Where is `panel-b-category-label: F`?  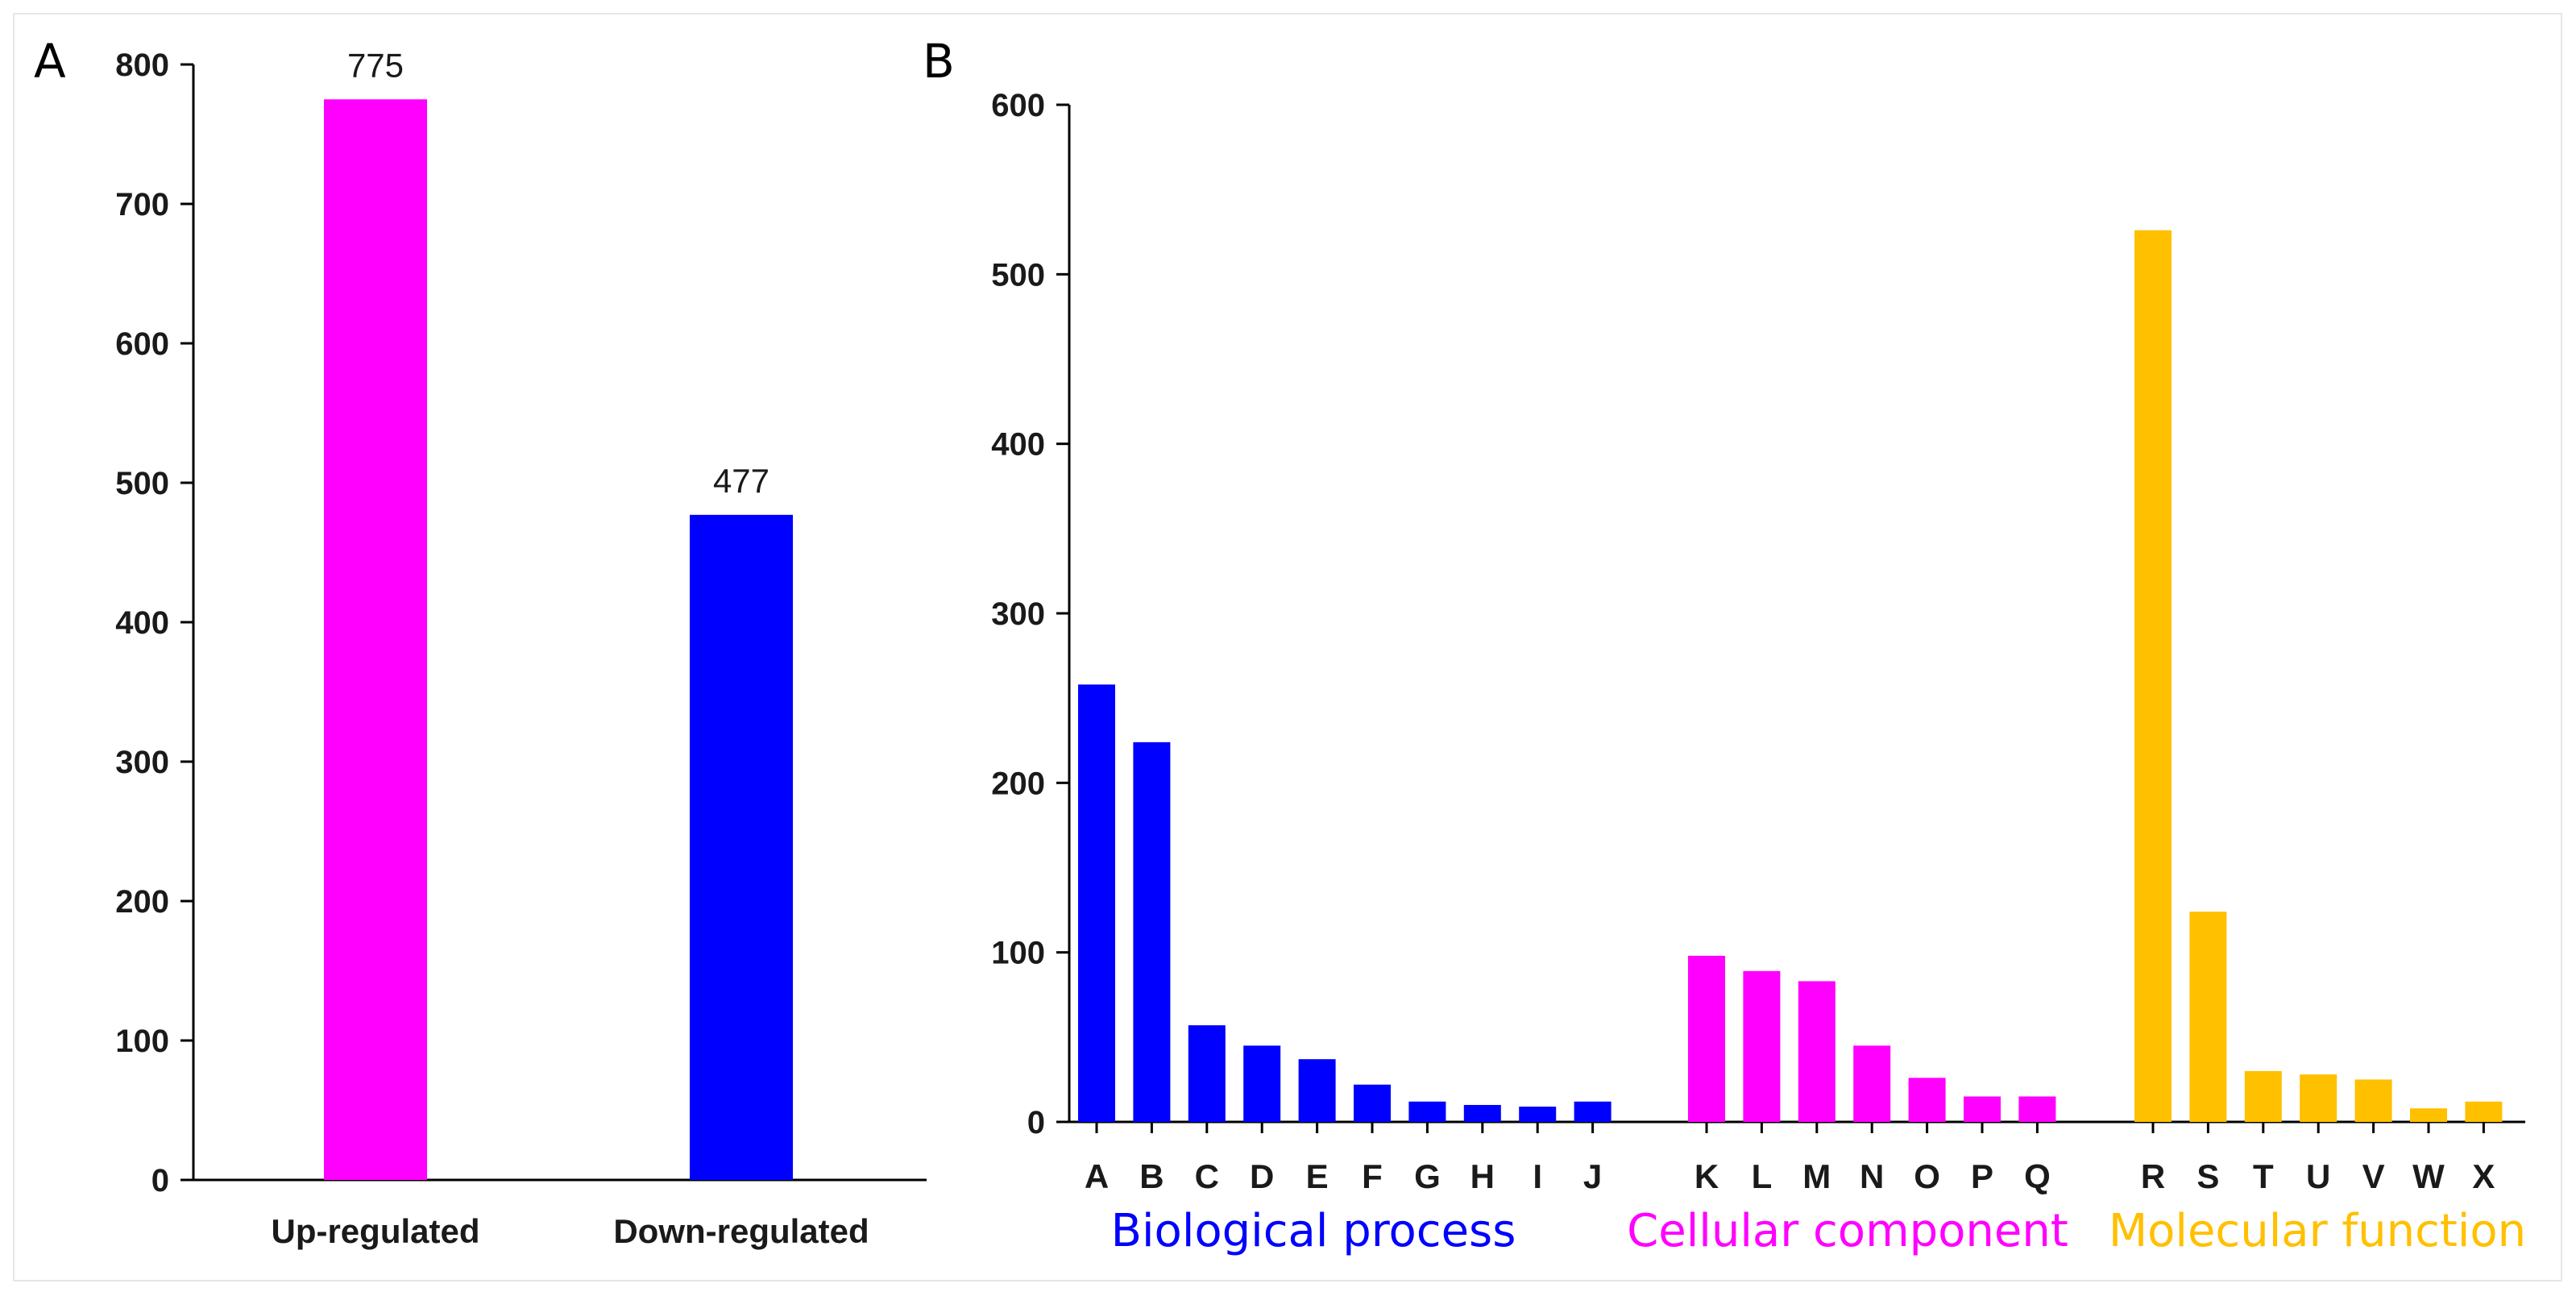
panel-b-category-label: F is located at coordinates (1372, 1176).